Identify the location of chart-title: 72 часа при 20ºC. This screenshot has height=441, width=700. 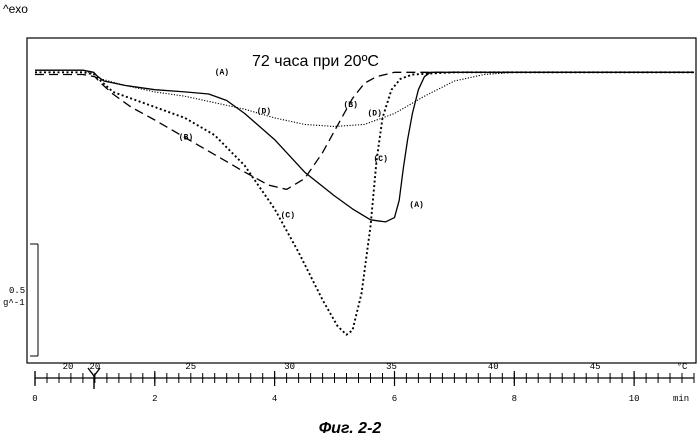
(315, 61).